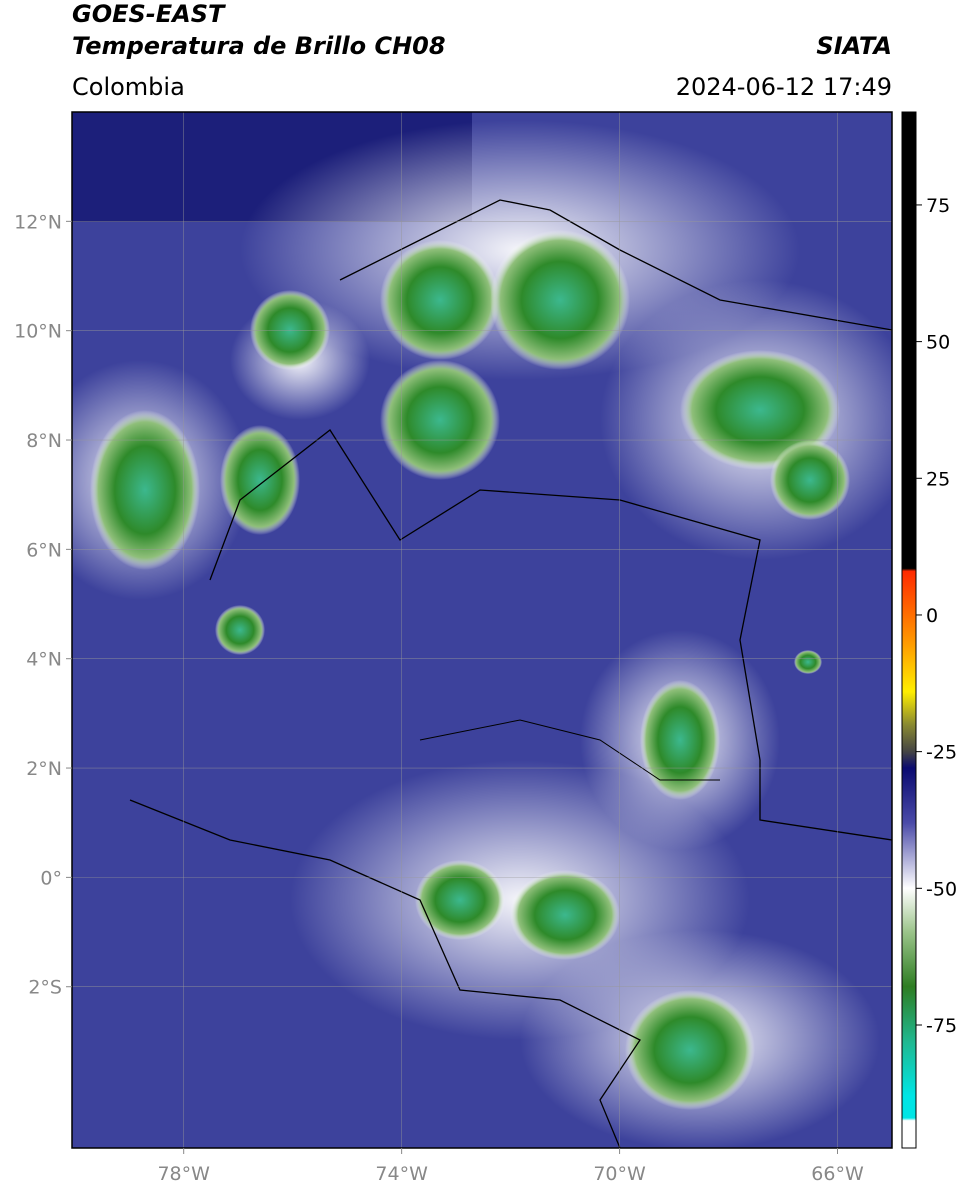  What do you see at coordinates (45, 988) in the screenshot?
I see `y-tick-label: 2°S` at bounding box center [45, 988].